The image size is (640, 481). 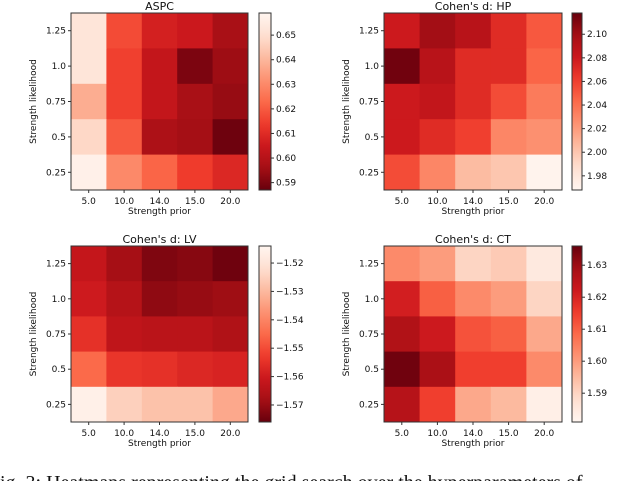 I want to click on colorbar-tick-label: 2.06, so click(x=597, y=82).